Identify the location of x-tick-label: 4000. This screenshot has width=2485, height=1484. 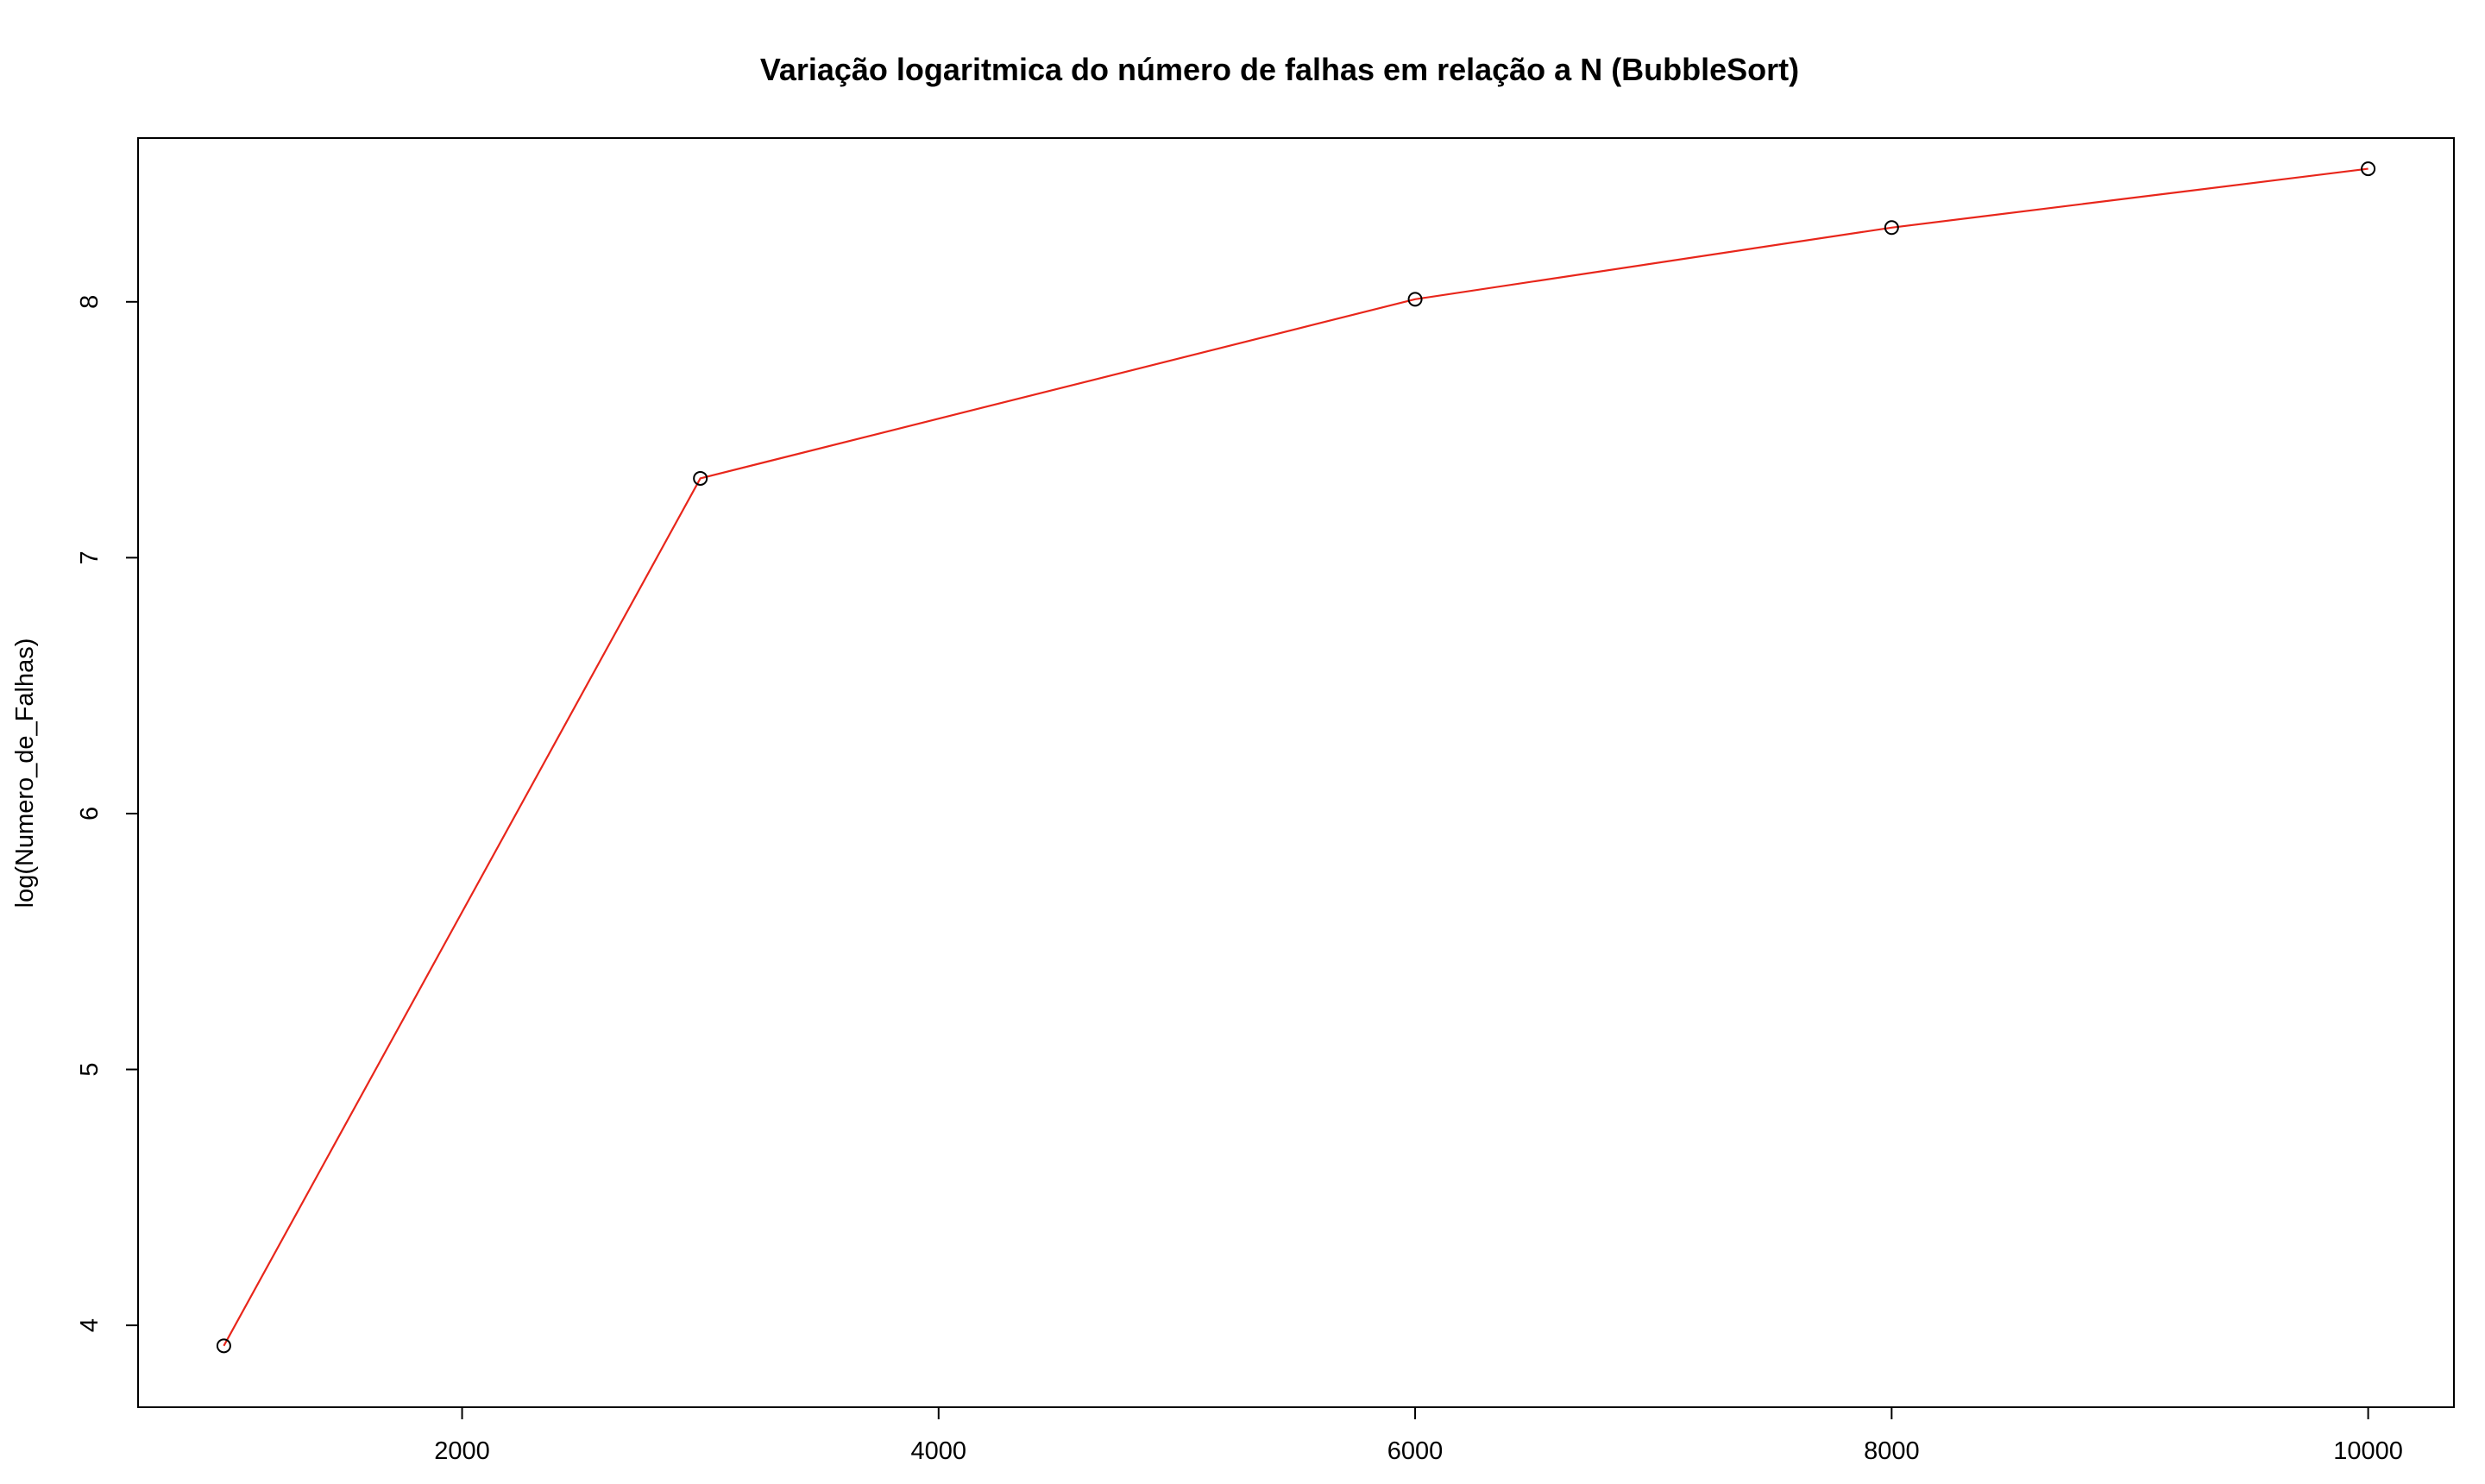
(939, 1451).